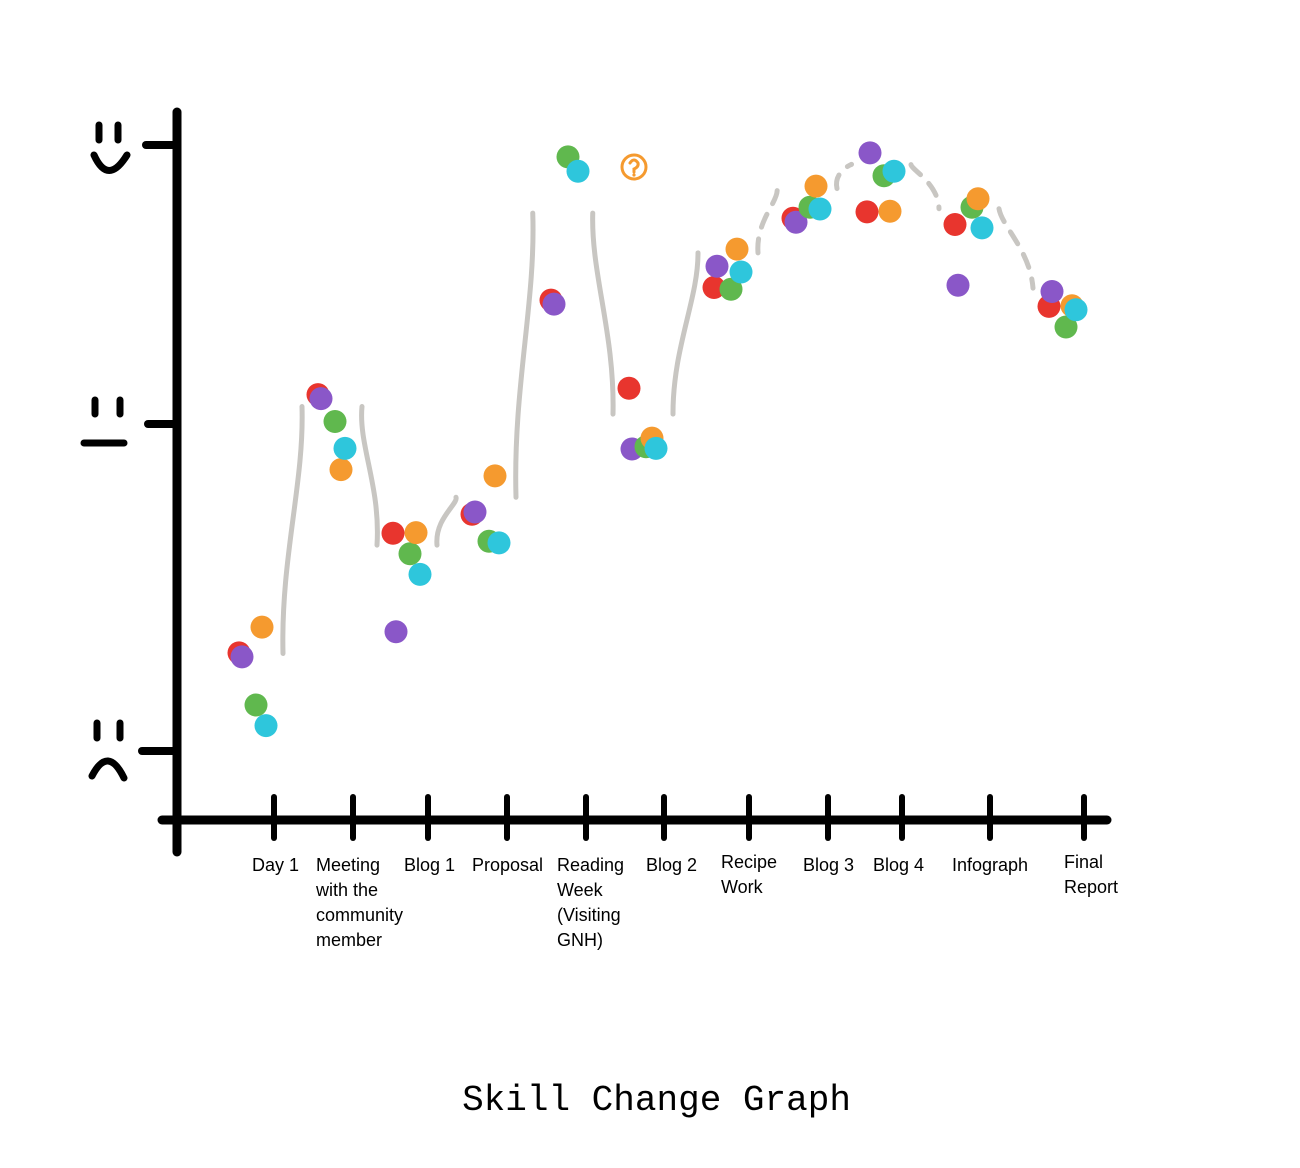  Describe the element at coordinates (105, 451) in the screenshot. I see `y-axis-markers` at that location.